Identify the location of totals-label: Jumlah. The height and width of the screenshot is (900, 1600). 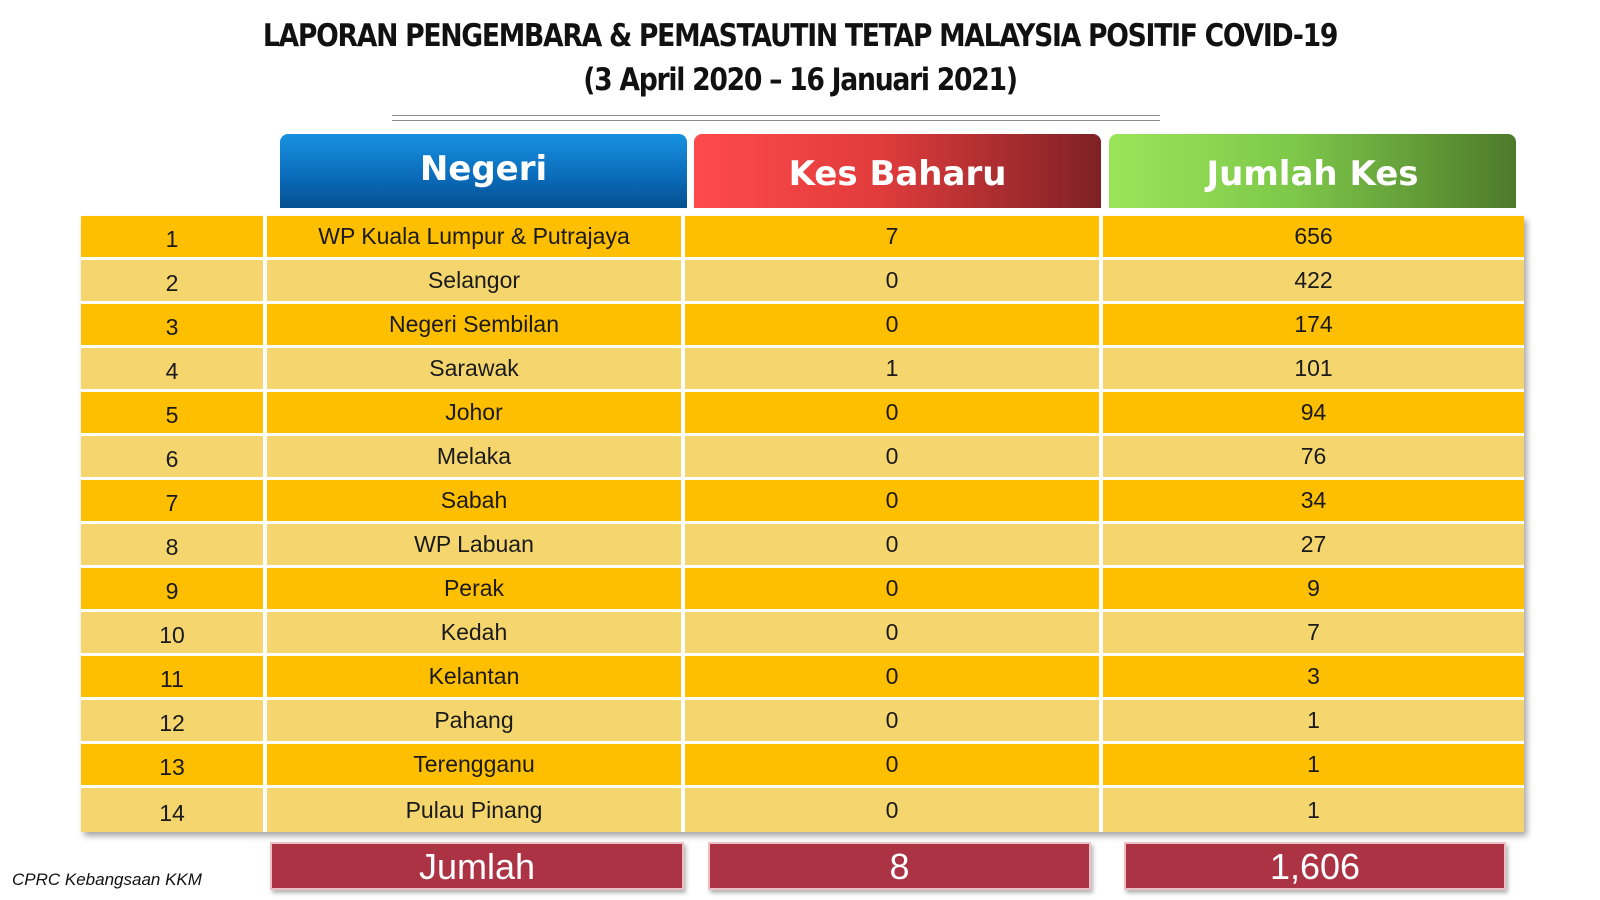
(477, 866).